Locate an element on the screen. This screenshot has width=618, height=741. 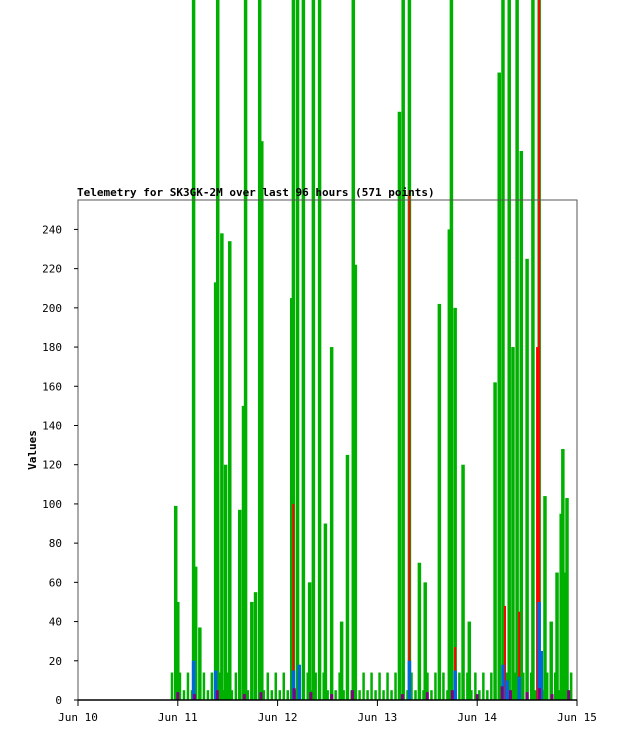
x-tick-label: Jun 15 is located at coordinates (577, 717).